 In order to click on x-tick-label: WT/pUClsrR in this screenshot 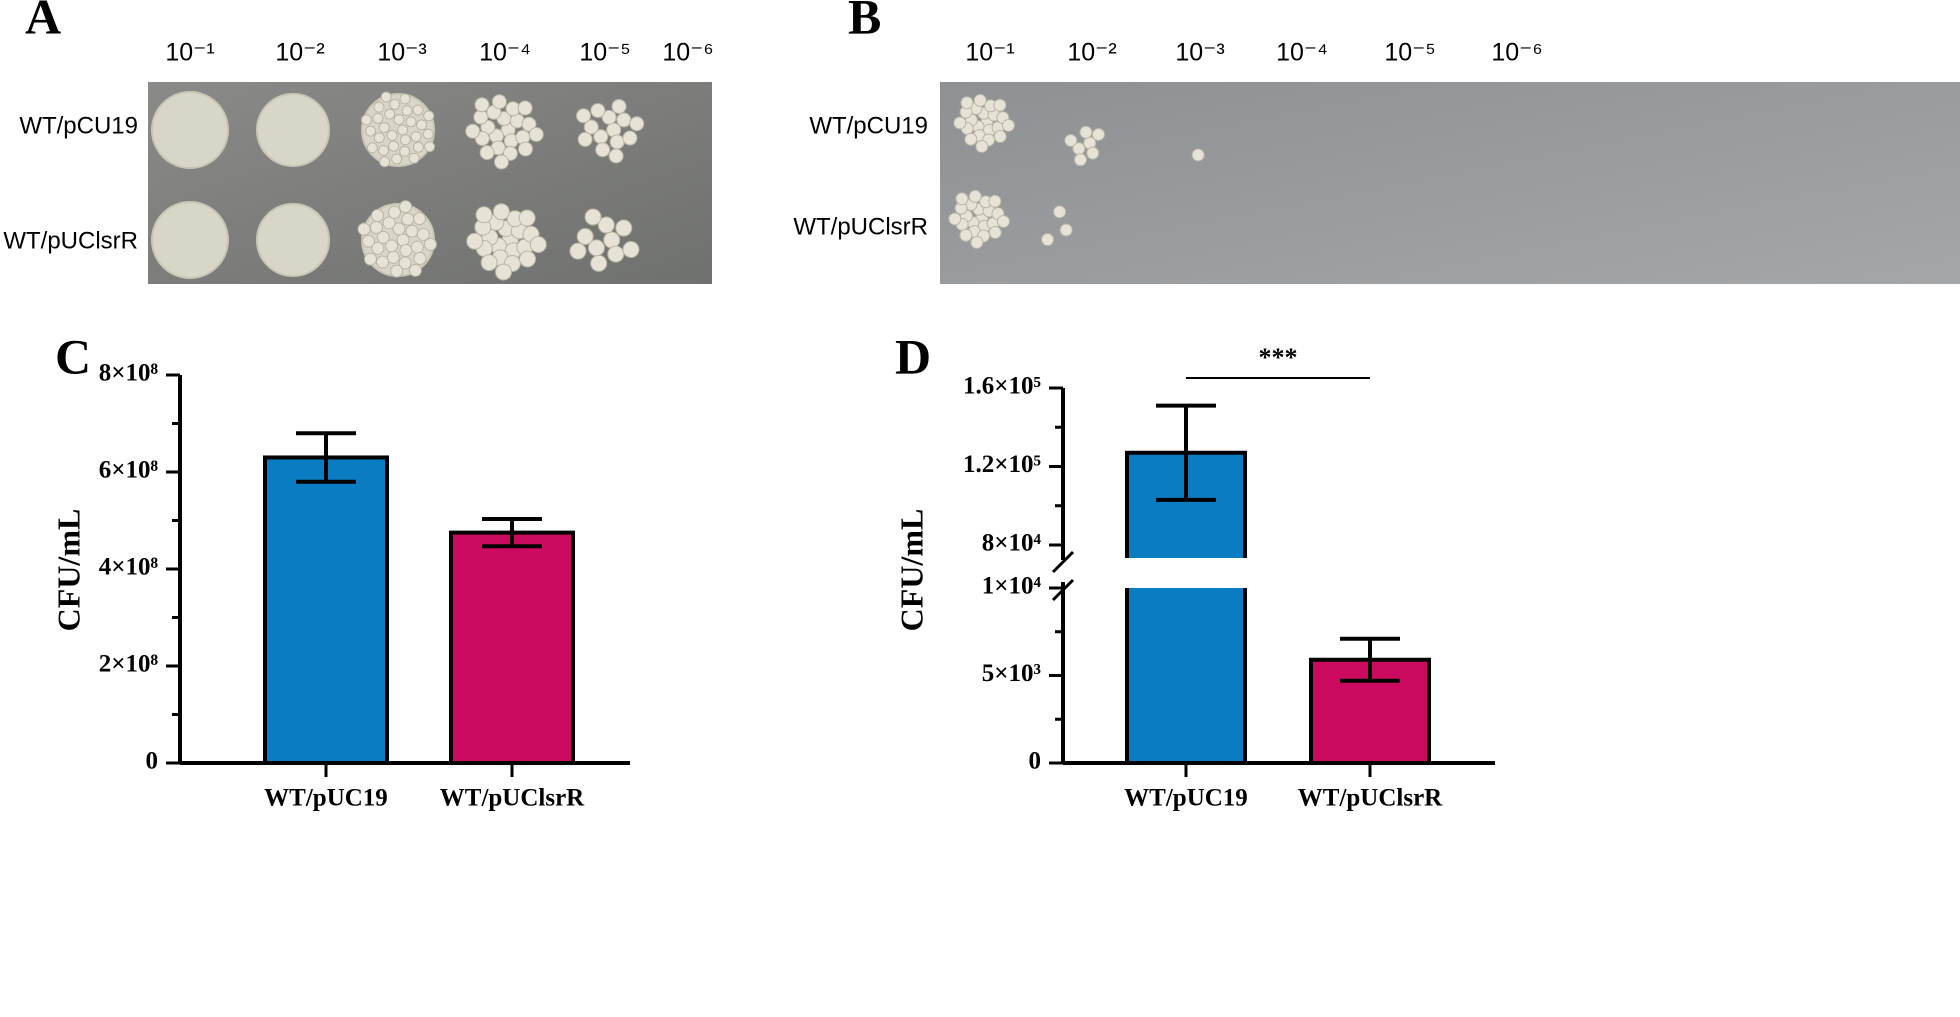, I will do `click(1370, 798)`.